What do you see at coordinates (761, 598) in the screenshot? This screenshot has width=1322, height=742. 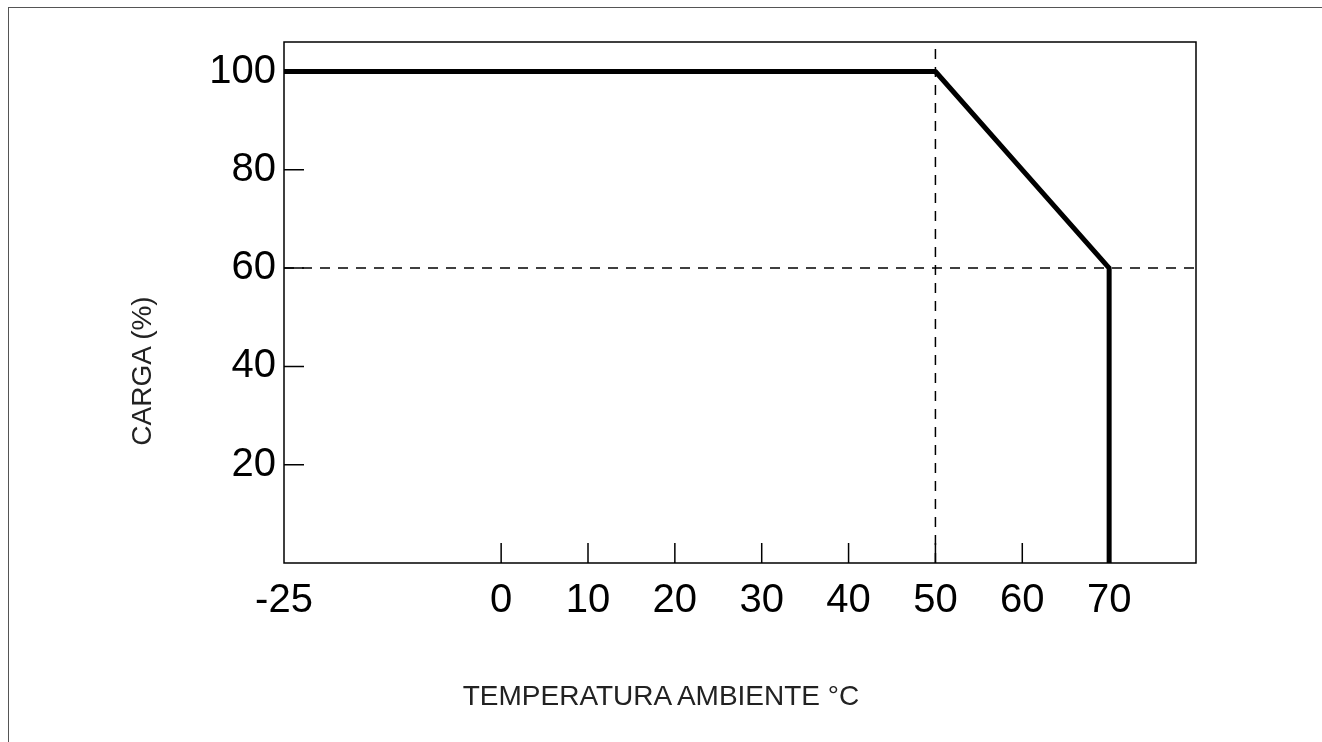 I see `x-tick-label: 30` at bounding box center [761, 598].